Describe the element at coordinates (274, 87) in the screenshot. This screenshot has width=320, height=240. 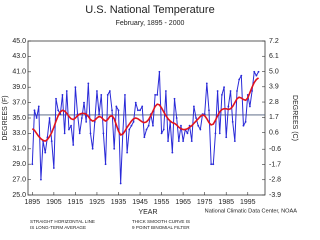
I see `y2-tick-label: 3.9` at that location.